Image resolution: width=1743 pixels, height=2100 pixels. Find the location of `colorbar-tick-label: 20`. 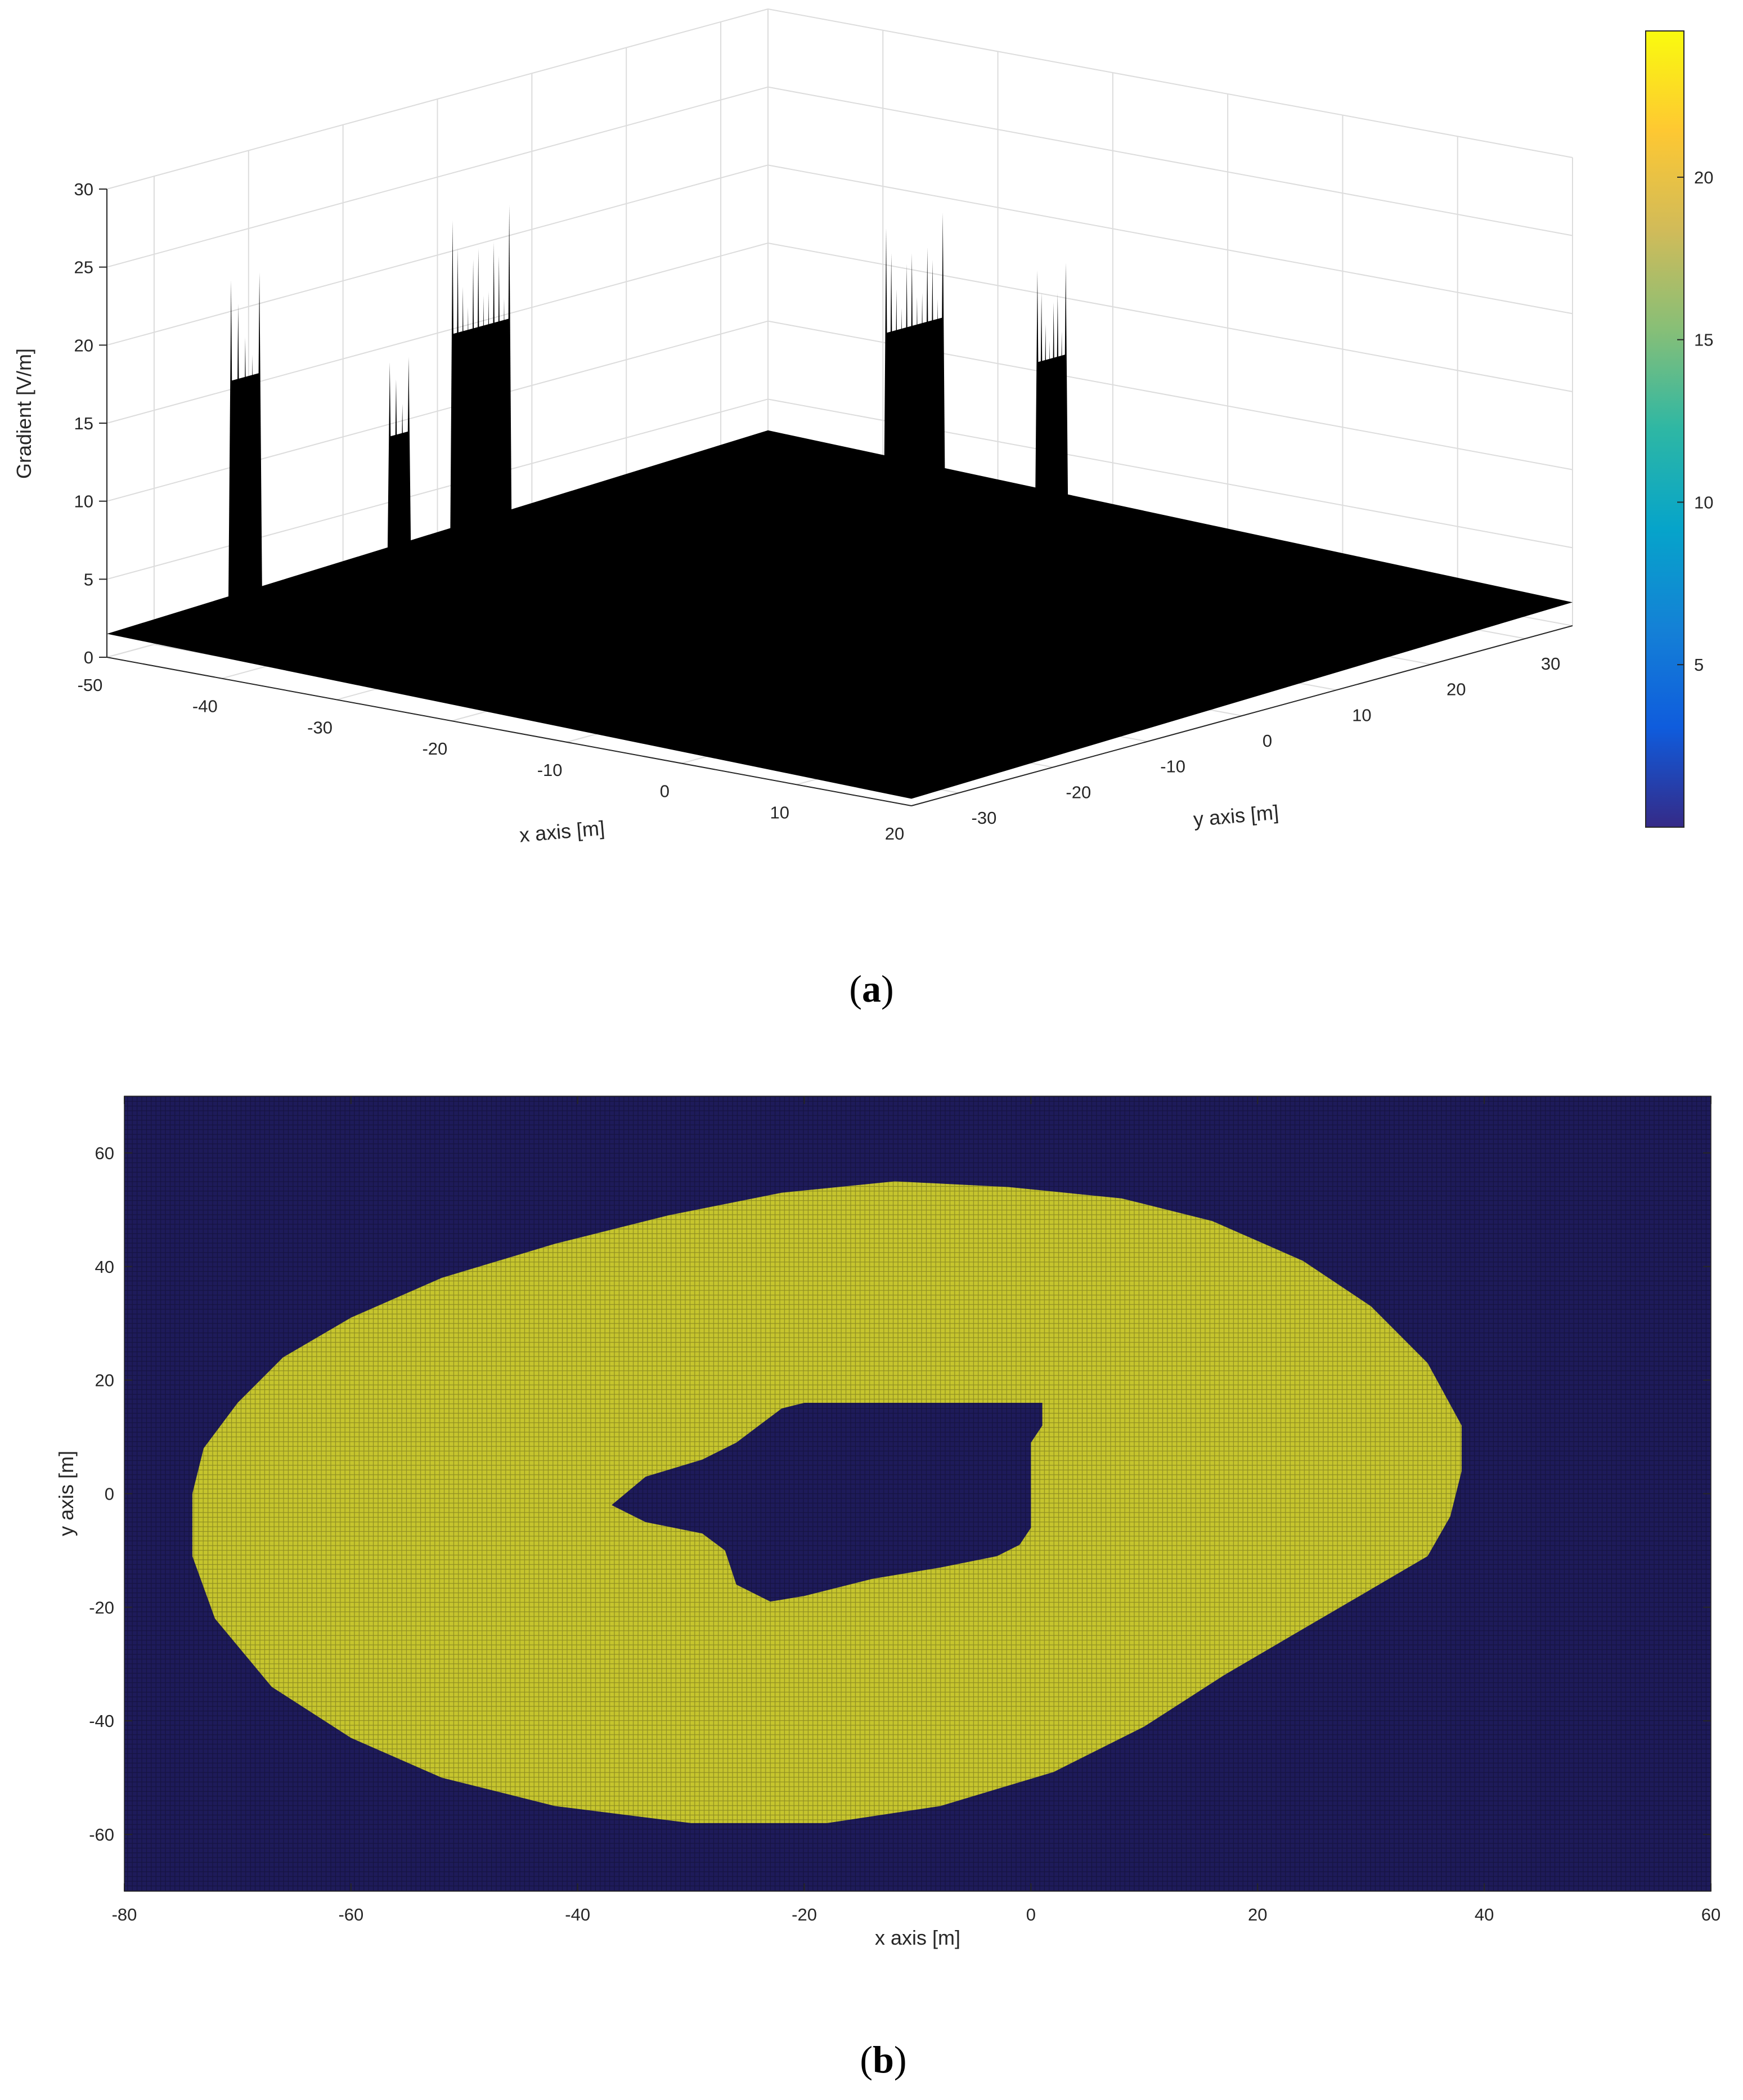

colorbar-tick-label: 20 is located at coordinates (1704, 177).